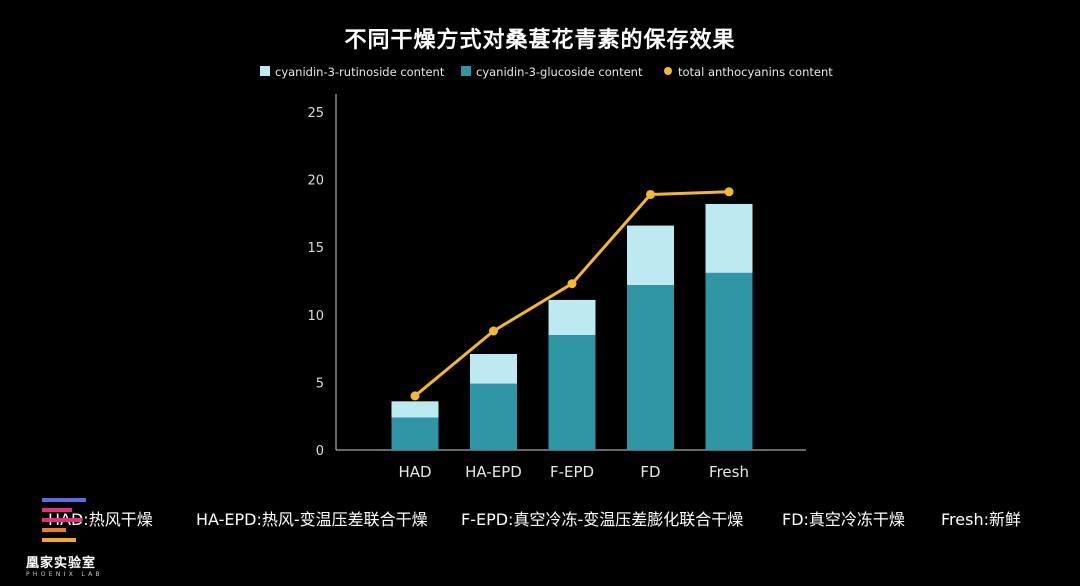 This screenshot has height=586, width=1080. What do you see at coordinates (729, 472) in the screenshot?
I see `x-tick-label: Fresh` at bounding box center [729, 472].